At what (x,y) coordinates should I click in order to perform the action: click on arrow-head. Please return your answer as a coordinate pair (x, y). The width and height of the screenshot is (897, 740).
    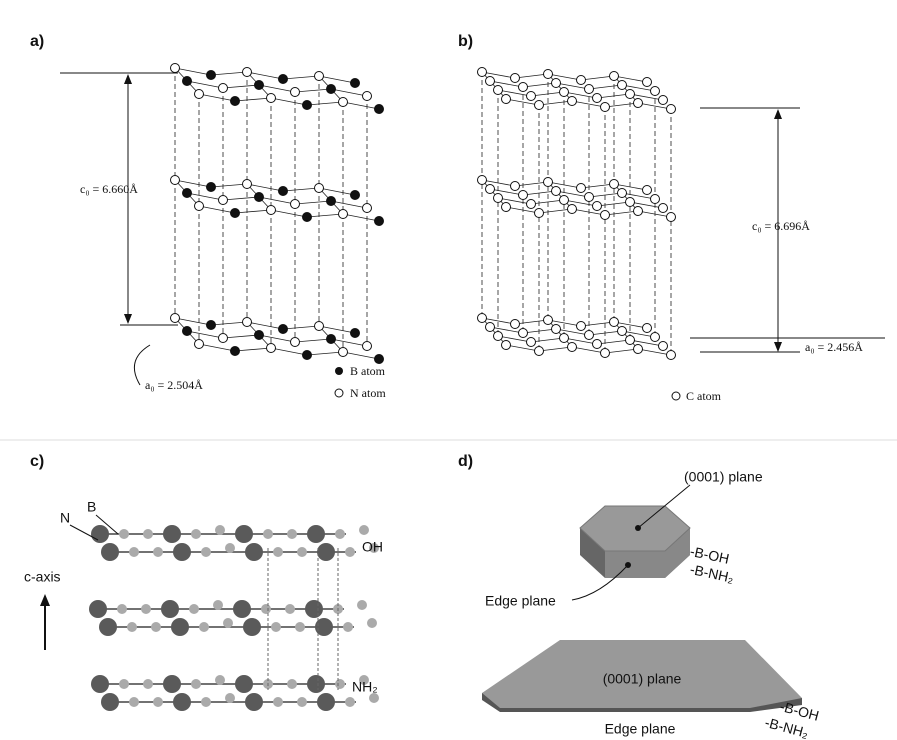
    Looking at the image, I should click on (45, 600).